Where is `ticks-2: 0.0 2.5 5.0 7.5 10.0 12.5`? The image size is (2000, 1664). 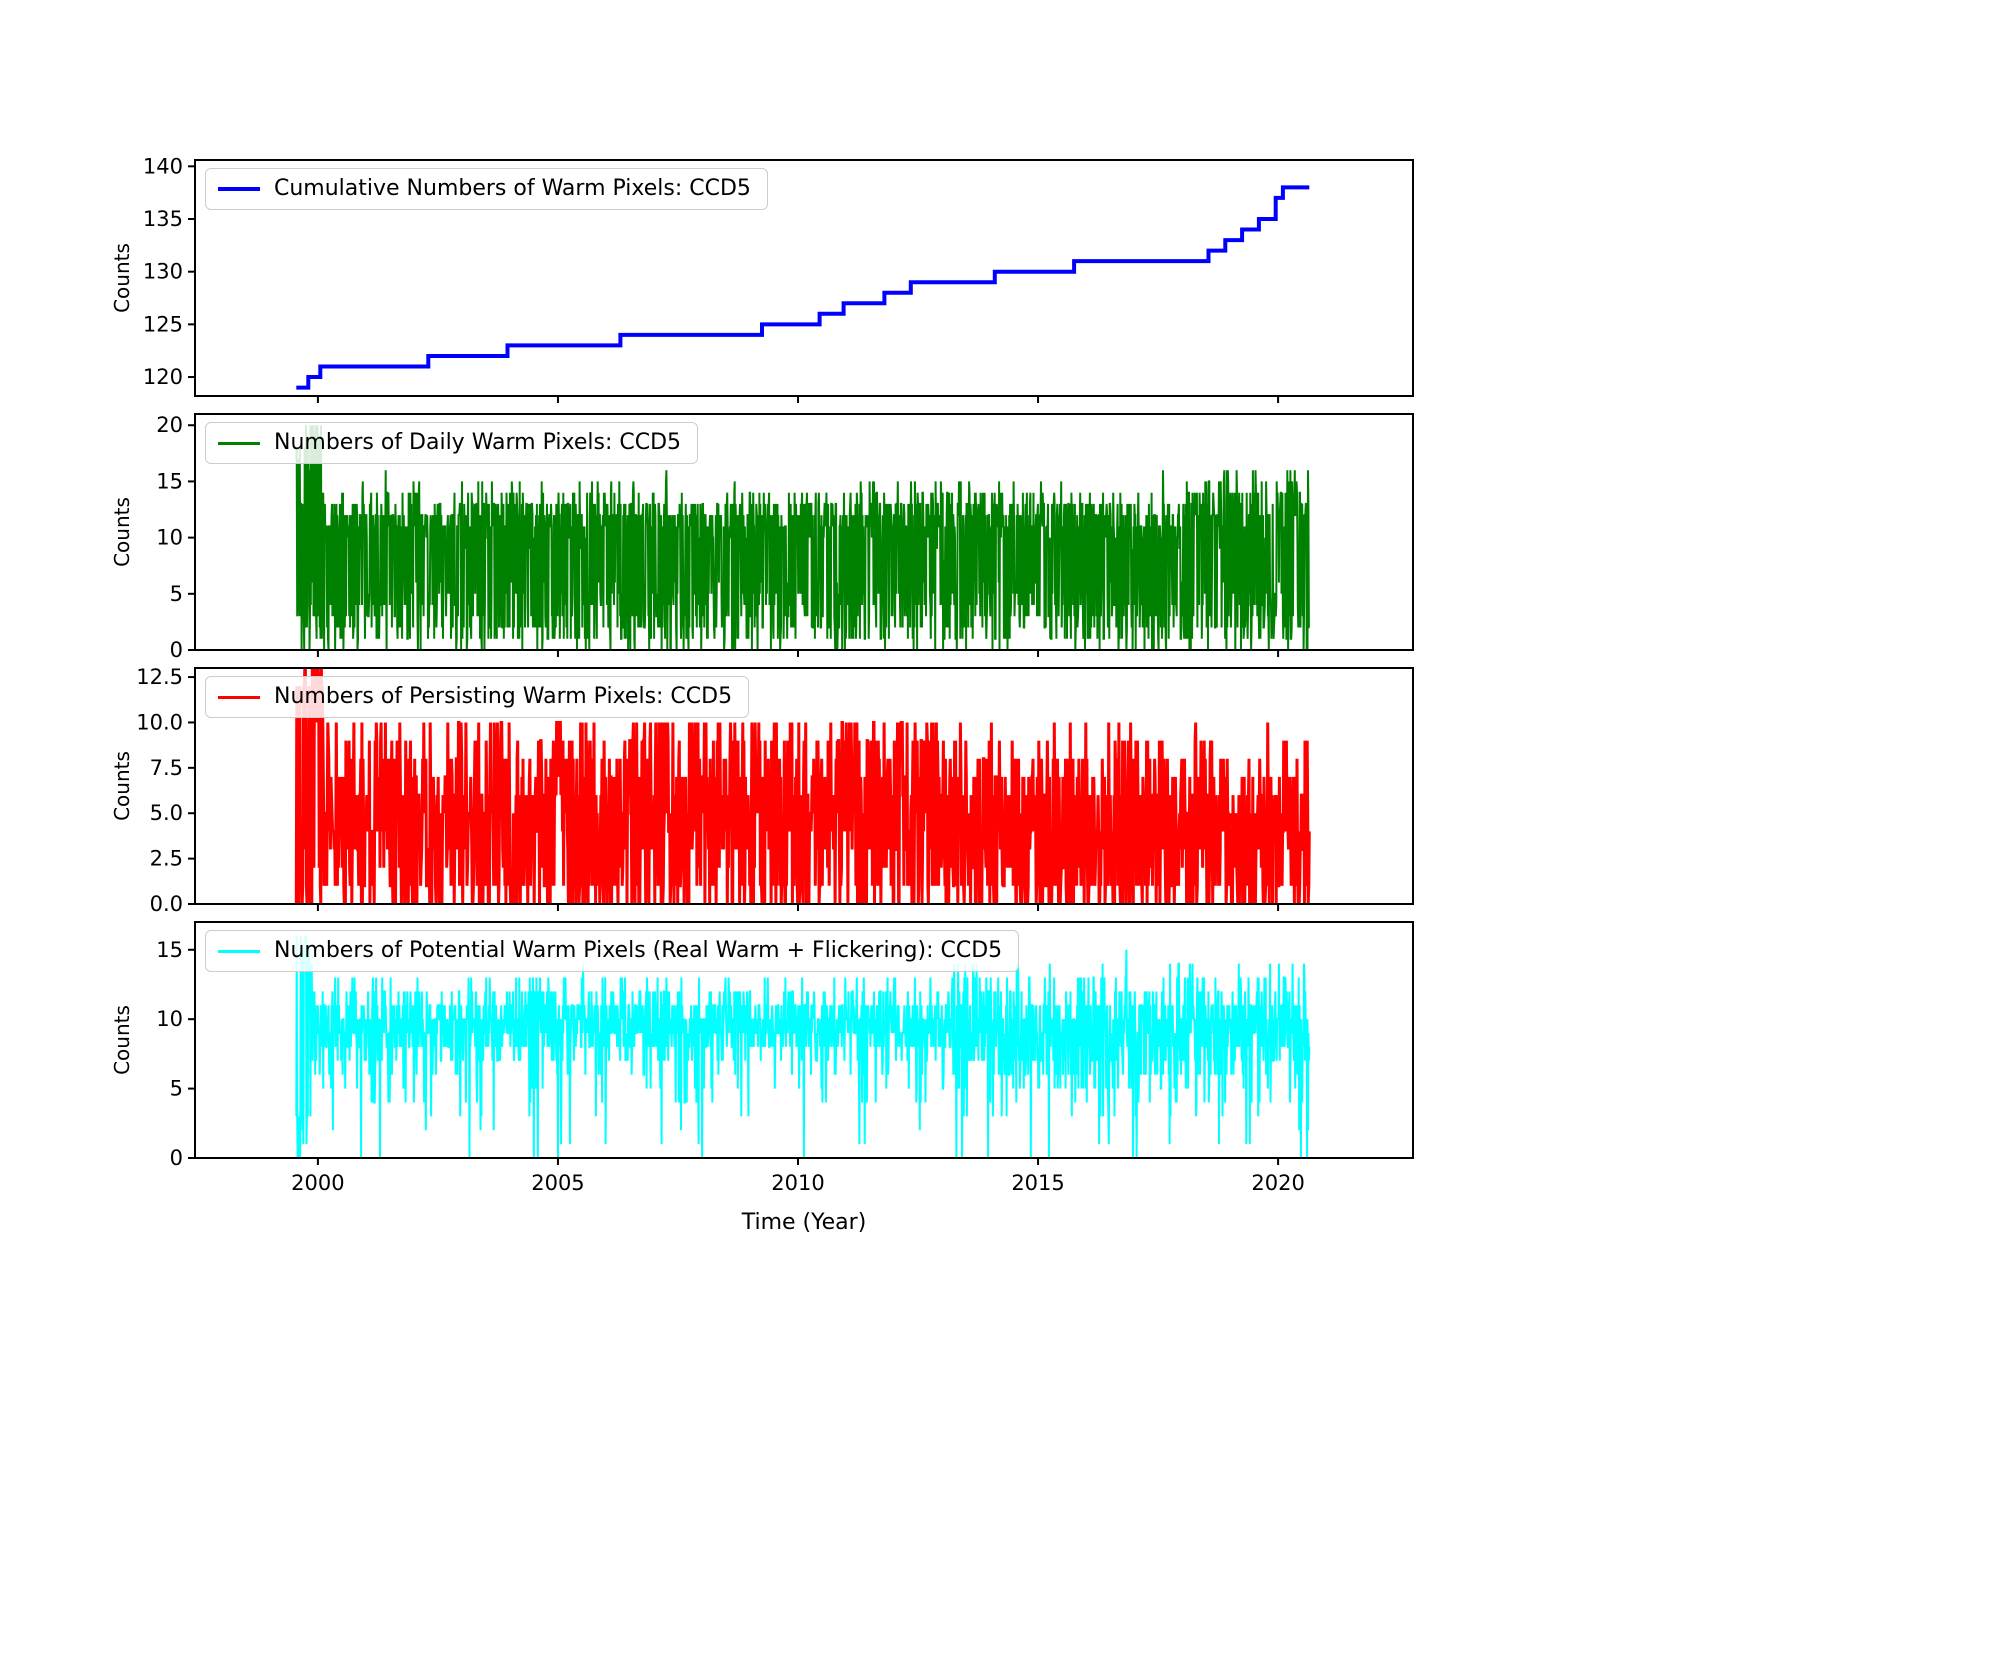 ticks-2: 0.0 2.5 5.0 7.5 10.0 12.5 is located at coordinates (708, 790).